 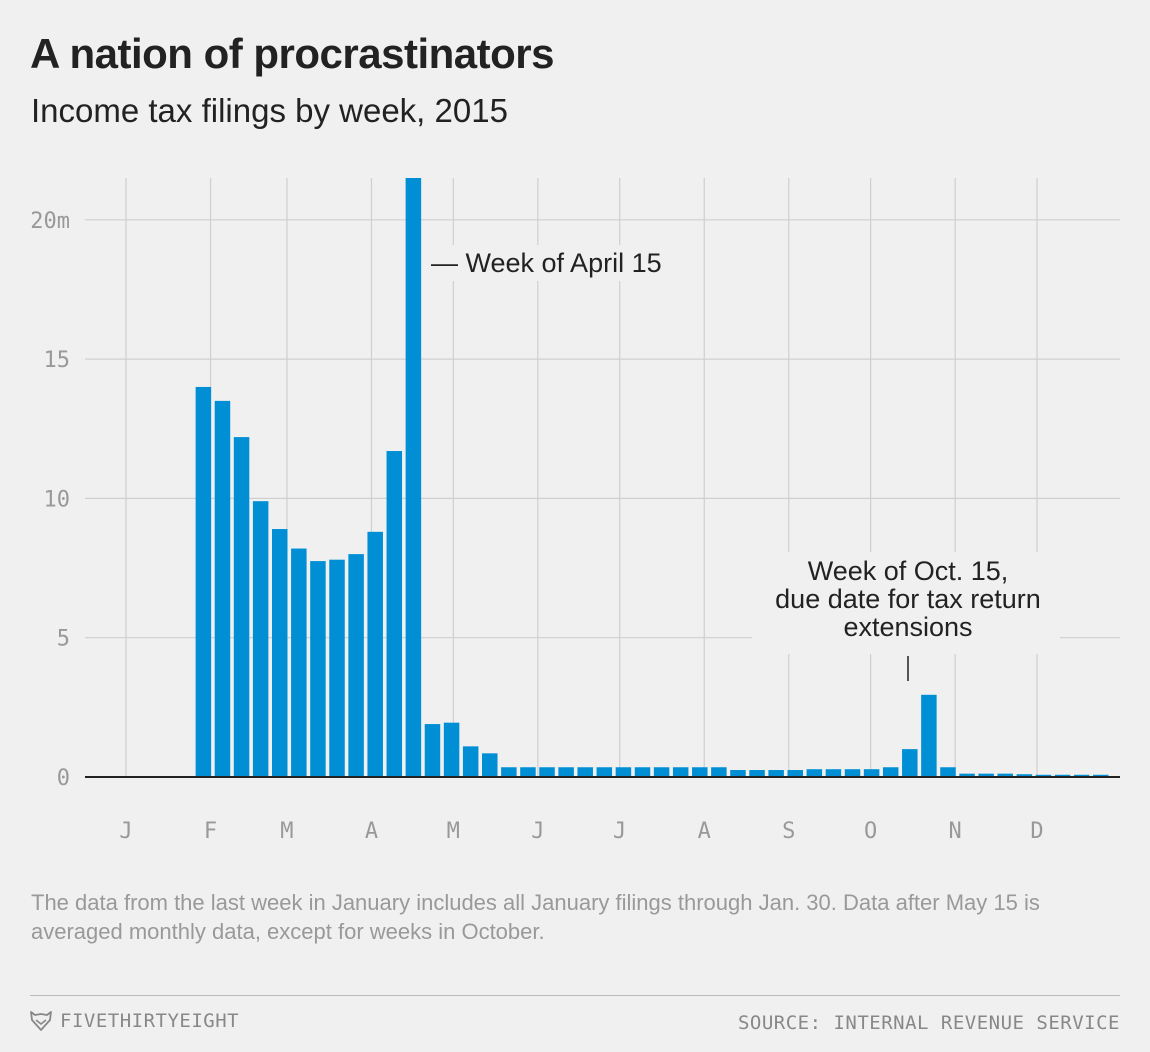 I want to click on brand-logo: FIVETHIRTYEIGHT, so click(x=134, y=1021).